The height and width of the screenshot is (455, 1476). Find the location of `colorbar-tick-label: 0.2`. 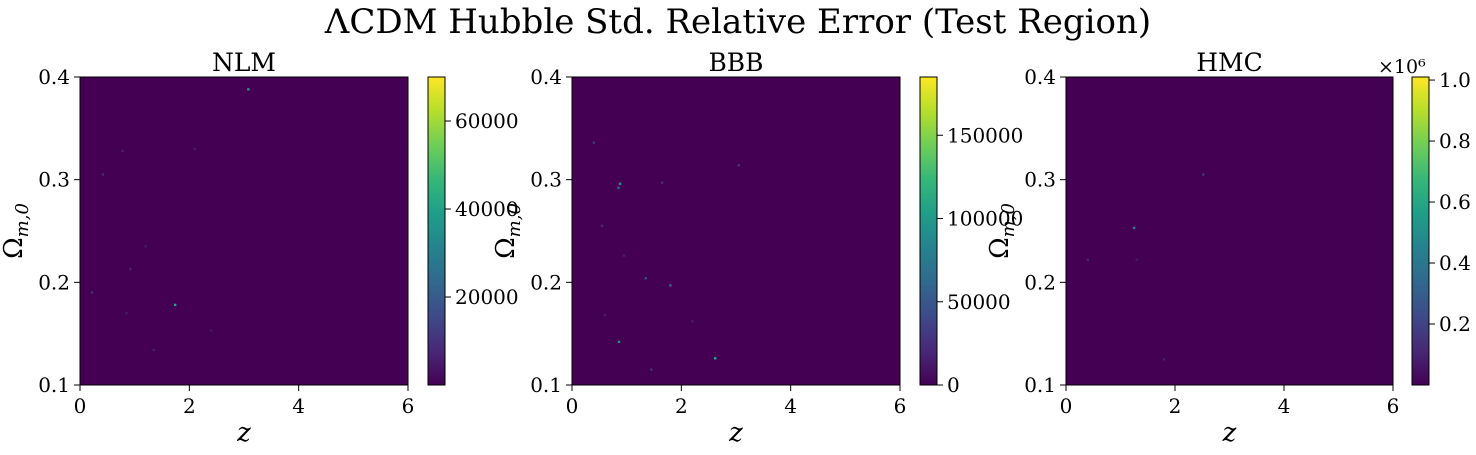

colorbar-tick-label: 0.2 is located at coordinates (1455, 324).